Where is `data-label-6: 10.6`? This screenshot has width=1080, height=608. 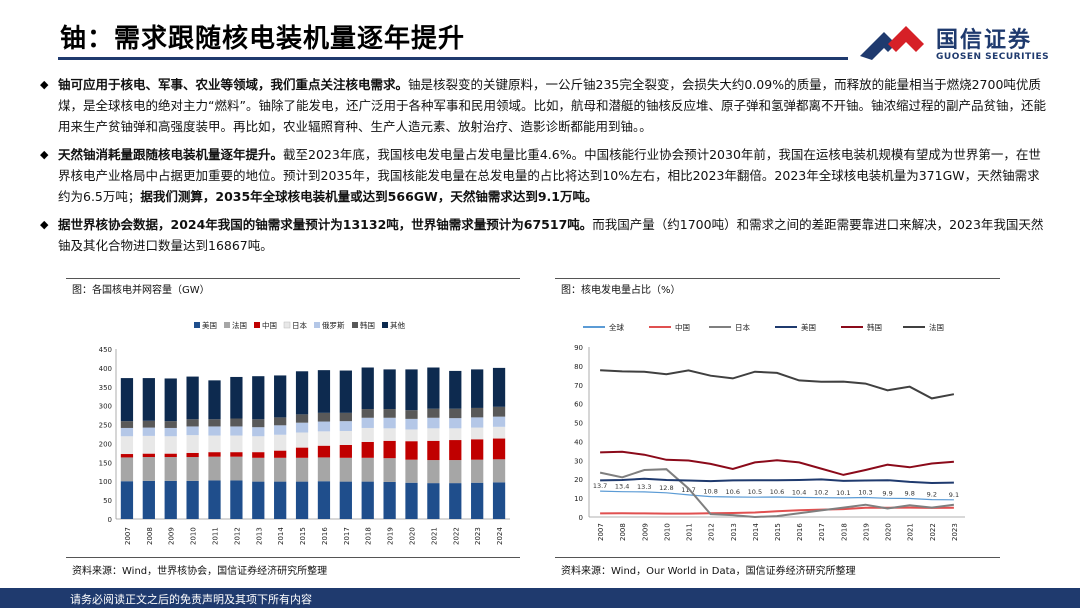 data-label-6: 10.6 is located at coordinates (733, 492).